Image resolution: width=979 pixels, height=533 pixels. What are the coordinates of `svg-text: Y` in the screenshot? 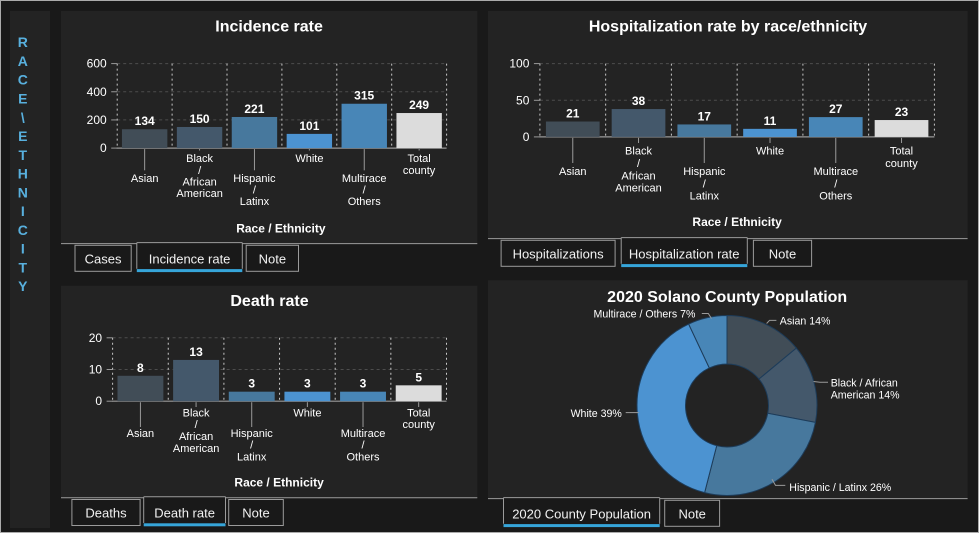 It's located at (23, 286).